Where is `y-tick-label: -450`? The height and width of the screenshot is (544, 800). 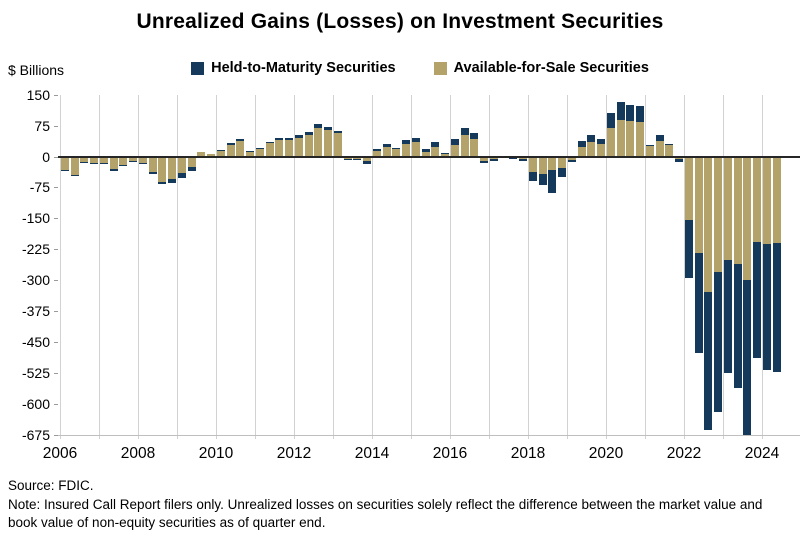
y-tick-label: -450 is located at coordinates (35, 341).